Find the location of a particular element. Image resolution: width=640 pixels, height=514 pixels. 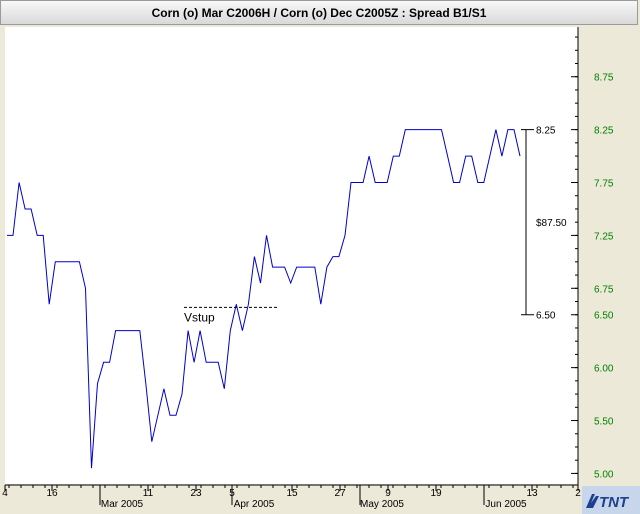

range-high-label: 8.25 is located at coordinates (546, 131).